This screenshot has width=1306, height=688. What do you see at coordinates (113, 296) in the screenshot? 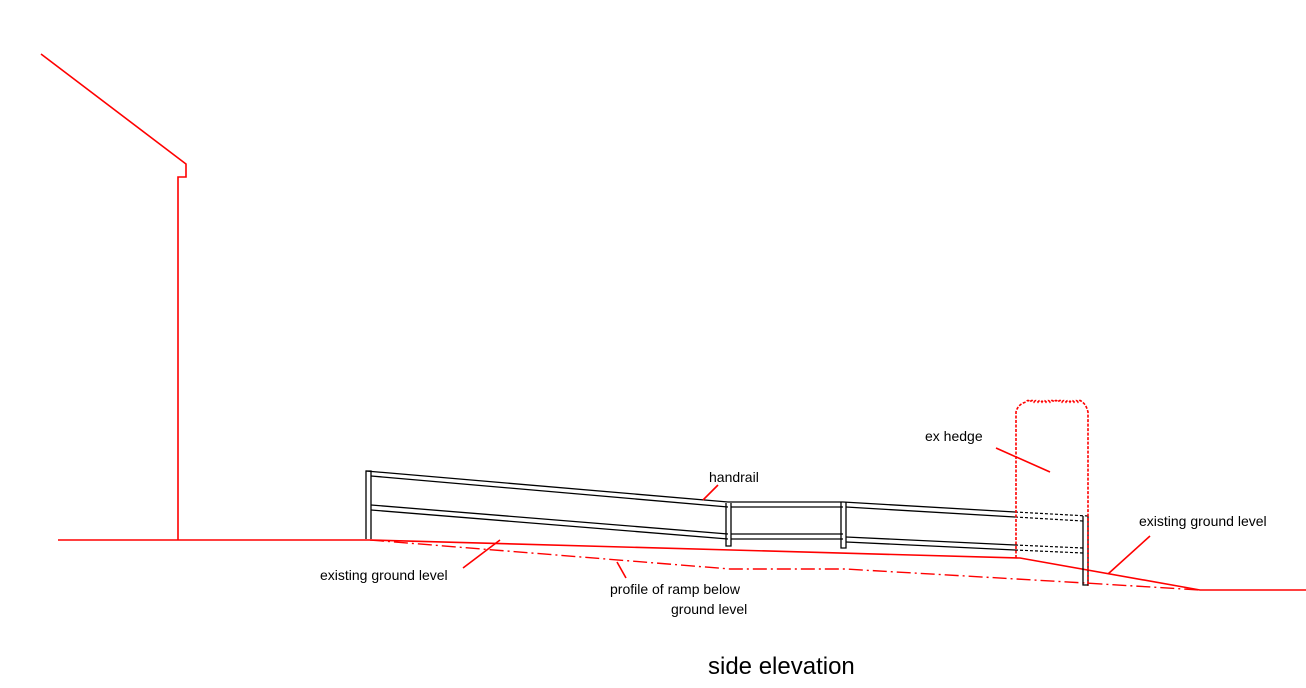
I see `building-outline` at bounding box center [113, 296].